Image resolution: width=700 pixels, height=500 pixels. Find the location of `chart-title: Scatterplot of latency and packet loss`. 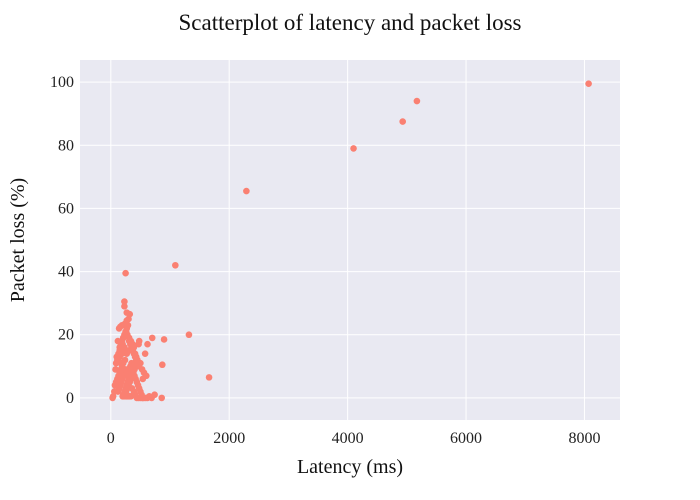

chart-title: Scatterplot of latency and packet loss is located at coordinates (350, 22).